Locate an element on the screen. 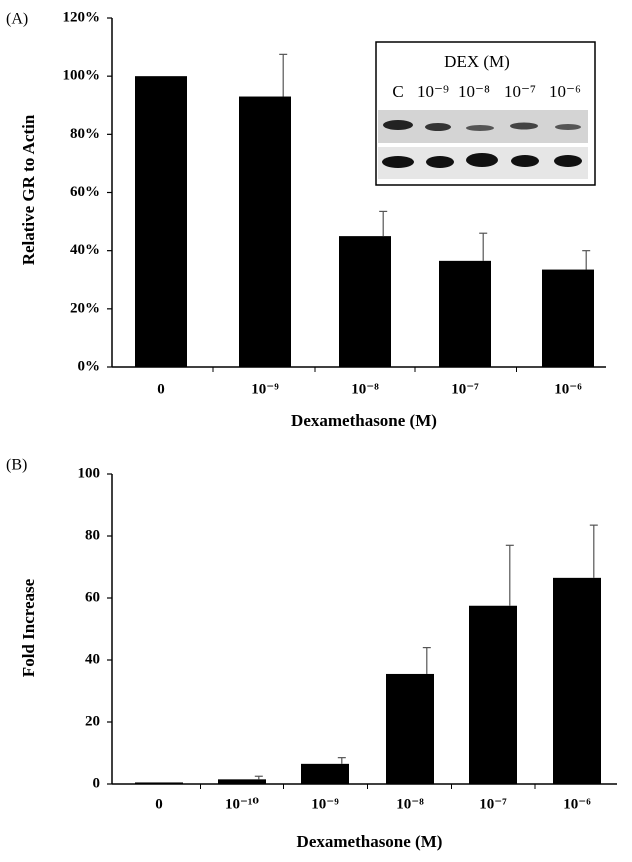  lane-label: 10⁻⁶ is located at coordinates (565, 91).